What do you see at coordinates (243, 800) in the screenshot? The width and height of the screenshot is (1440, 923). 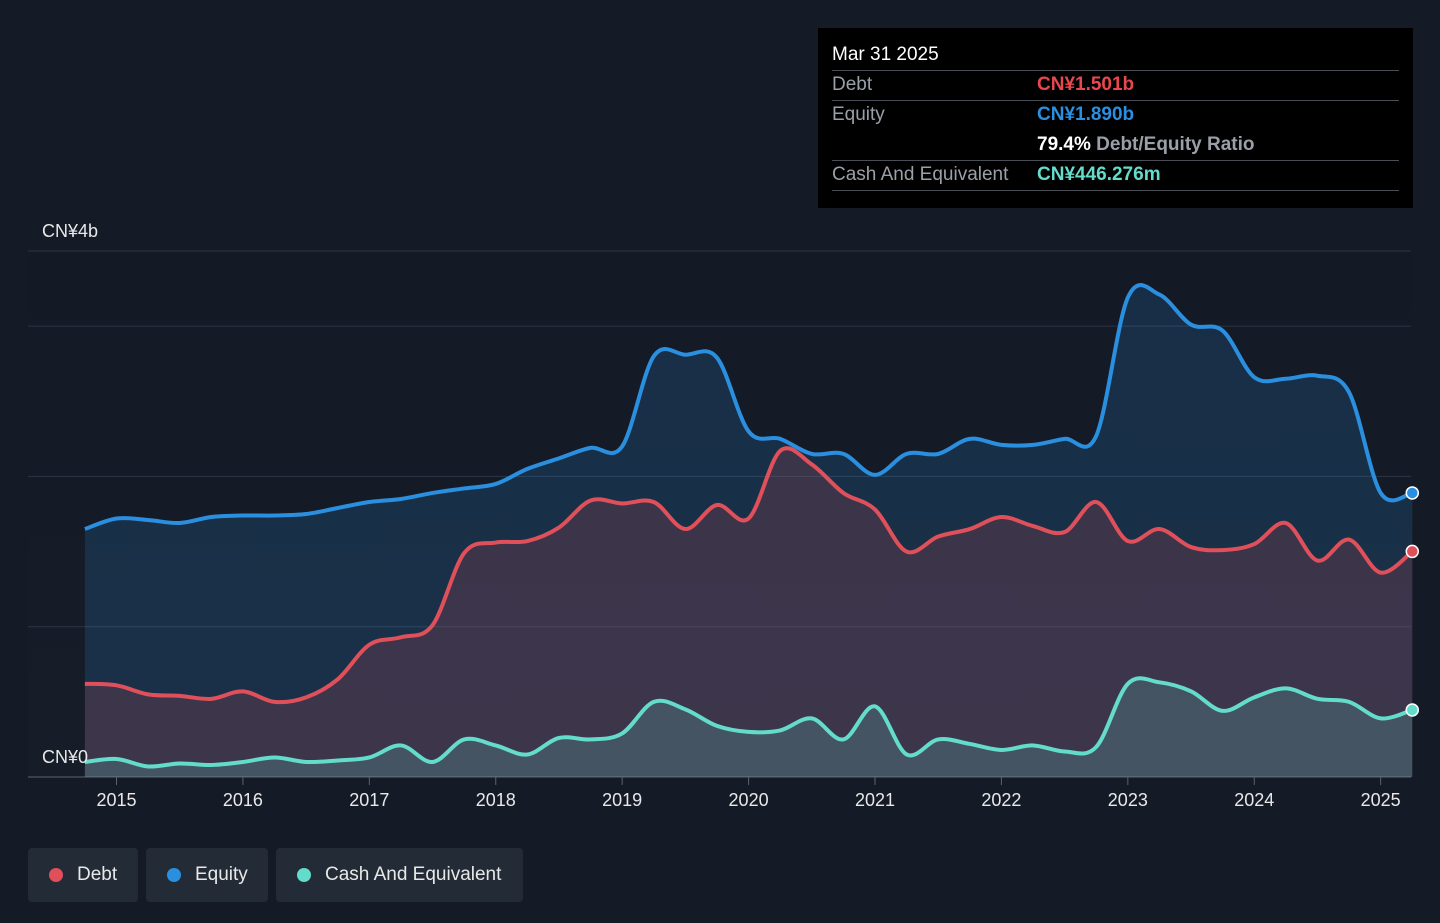 I see `x-tick-label: 2016` at bounding box center [243, 800].